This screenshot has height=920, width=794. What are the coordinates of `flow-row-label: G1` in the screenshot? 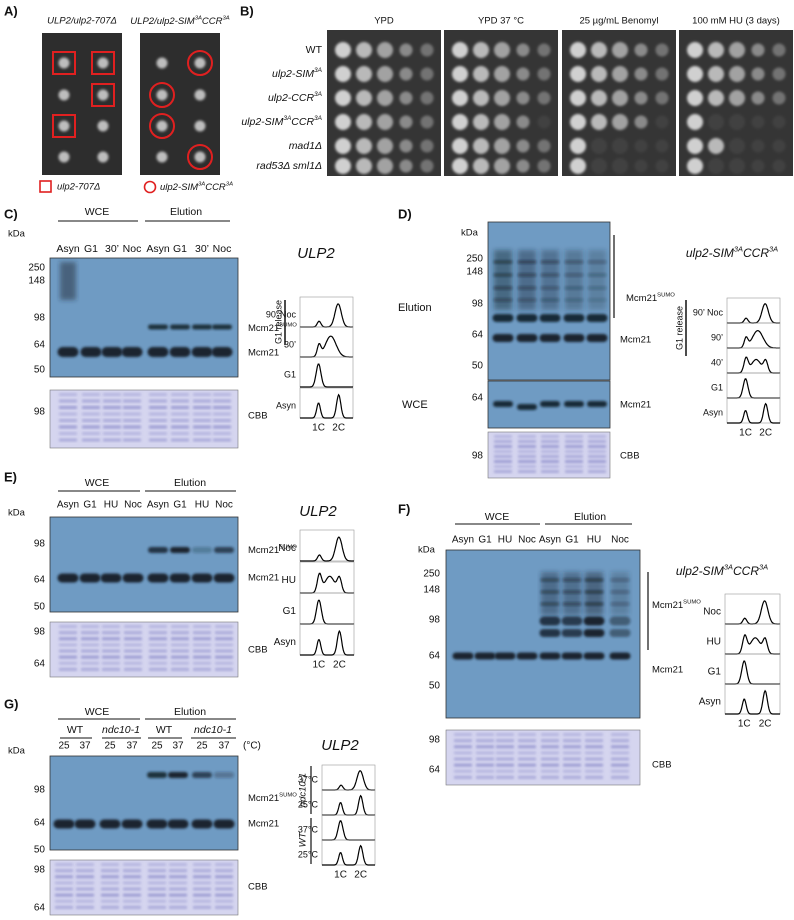 It's located at (290, 374).